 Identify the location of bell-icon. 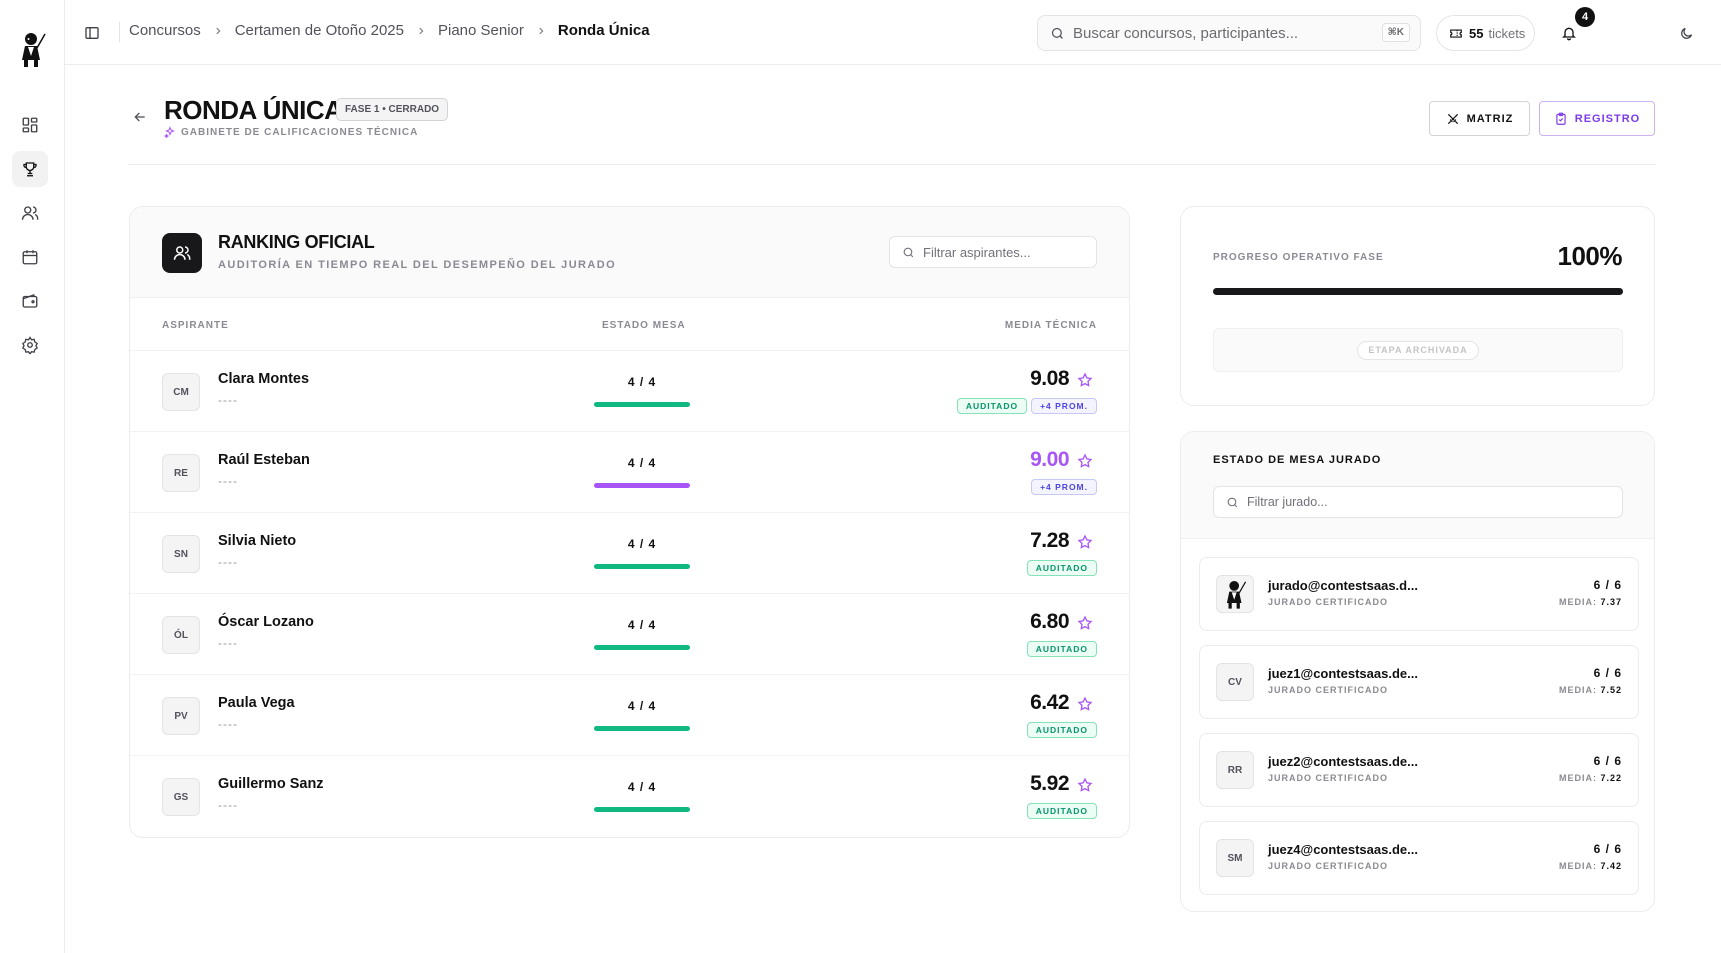
(1569, 34).